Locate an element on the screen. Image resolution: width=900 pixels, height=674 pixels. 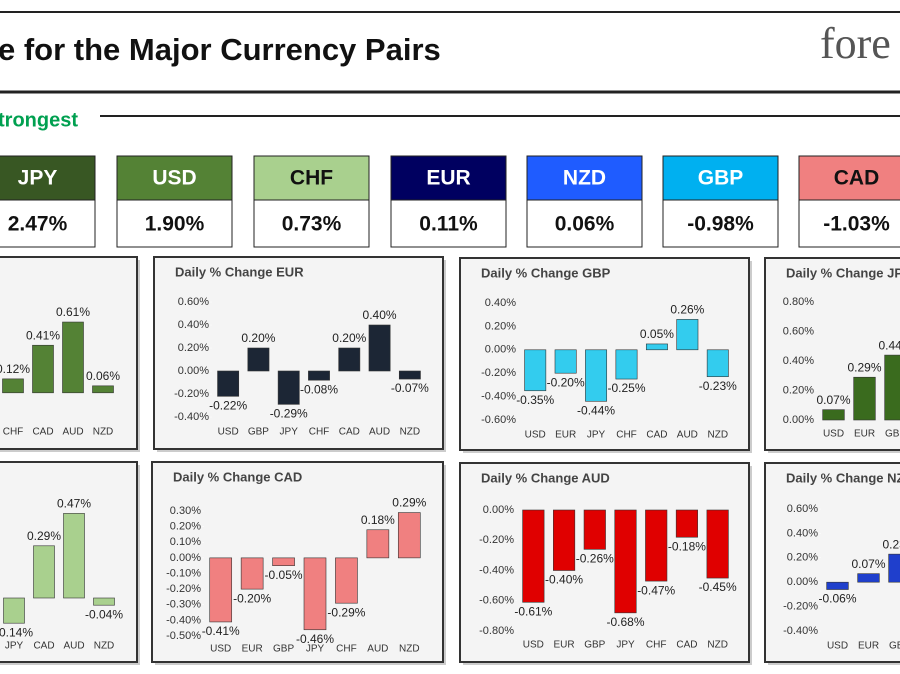
x-tick-label: JPY is located at coordinates (289, 432).